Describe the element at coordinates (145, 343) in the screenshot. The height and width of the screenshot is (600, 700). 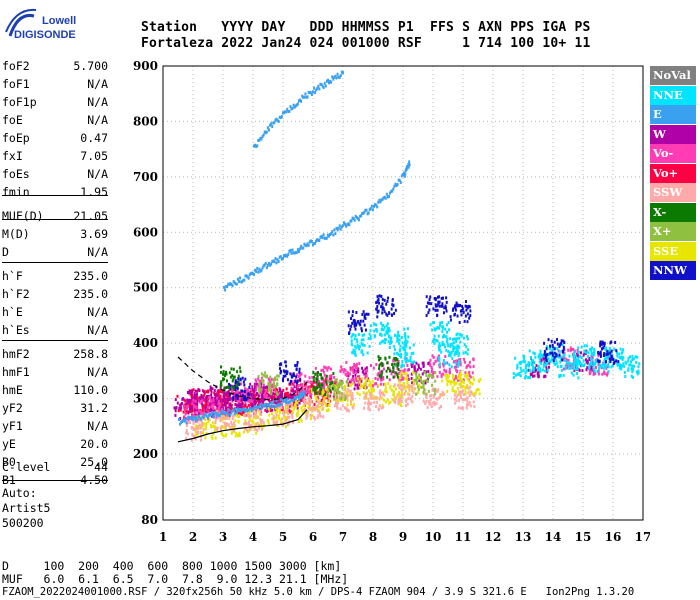
I see `y-tick-label: 400` at that location.